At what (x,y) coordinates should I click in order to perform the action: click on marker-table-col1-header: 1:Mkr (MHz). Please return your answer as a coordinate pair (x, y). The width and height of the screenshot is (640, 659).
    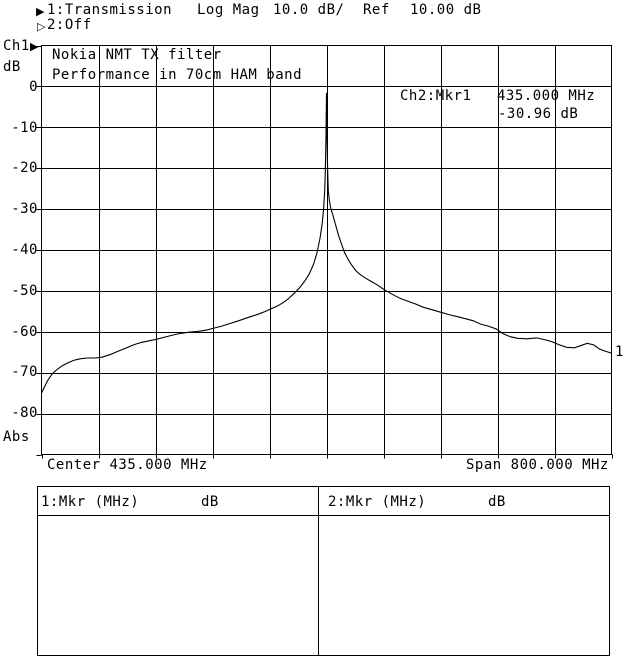
    Looking at the image, I should click on (90, 502).